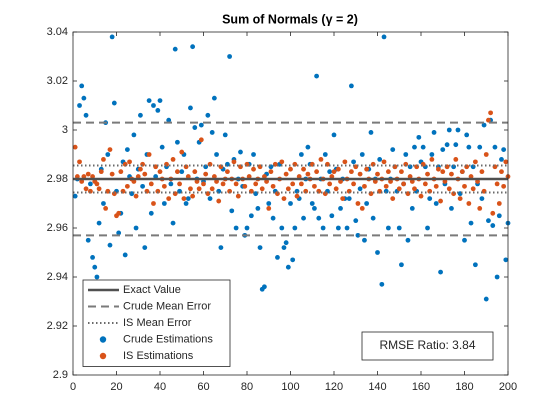 This screenshot has width=560, height=420. I want to click on x-tick-label: 20, so click(116, 387).